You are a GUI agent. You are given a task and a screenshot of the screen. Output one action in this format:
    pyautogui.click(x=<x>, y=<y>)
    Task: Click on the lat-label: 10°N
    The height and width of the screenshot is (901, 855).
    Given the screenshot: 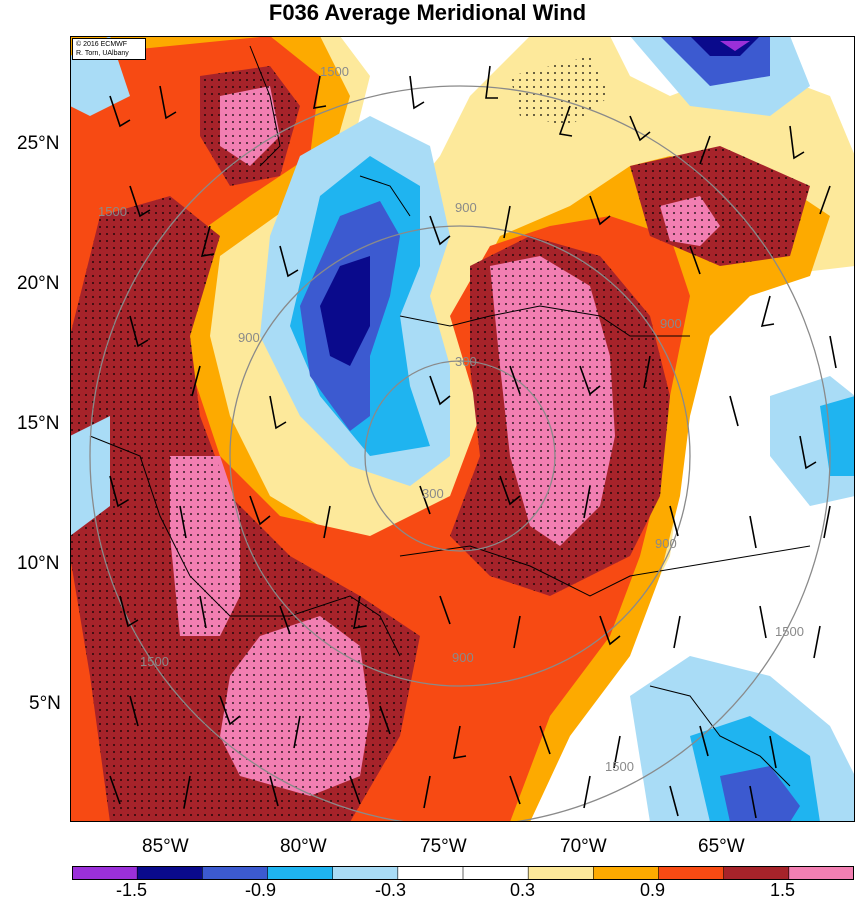 What is the action you would take?
    pyautogui.click(x=38, y=563)
    